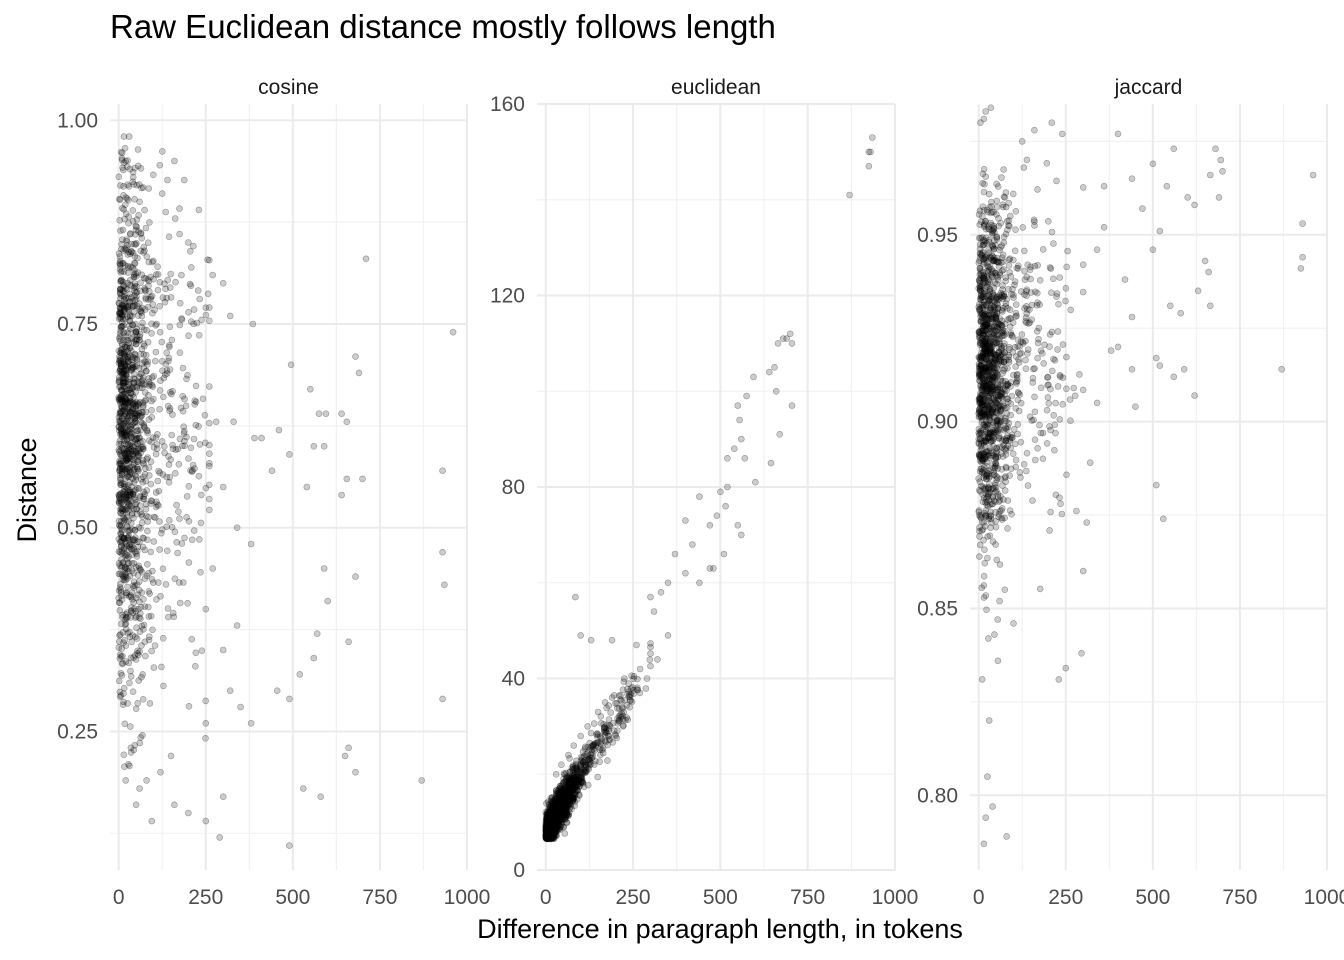  I want to click on x-tick-label: 0, so click(546, 897).